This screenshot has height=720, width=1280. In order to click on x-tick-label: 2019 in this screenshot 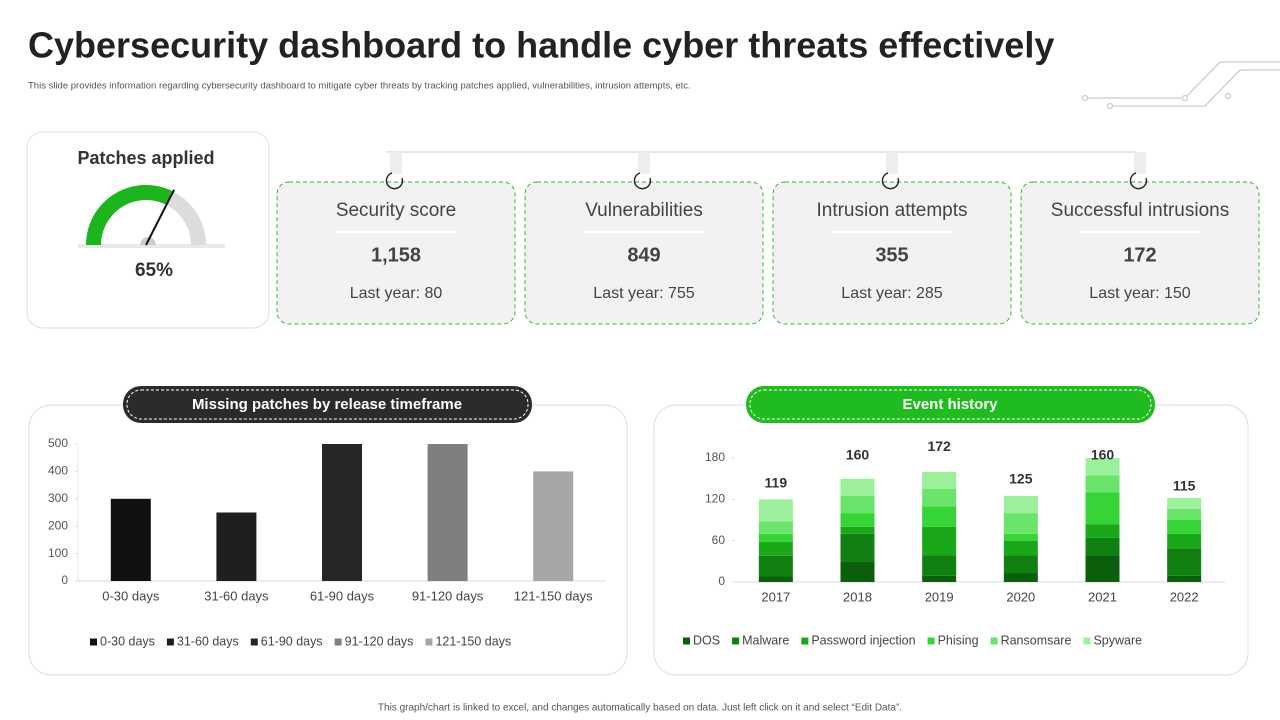, I will do `click(939, 596)`.